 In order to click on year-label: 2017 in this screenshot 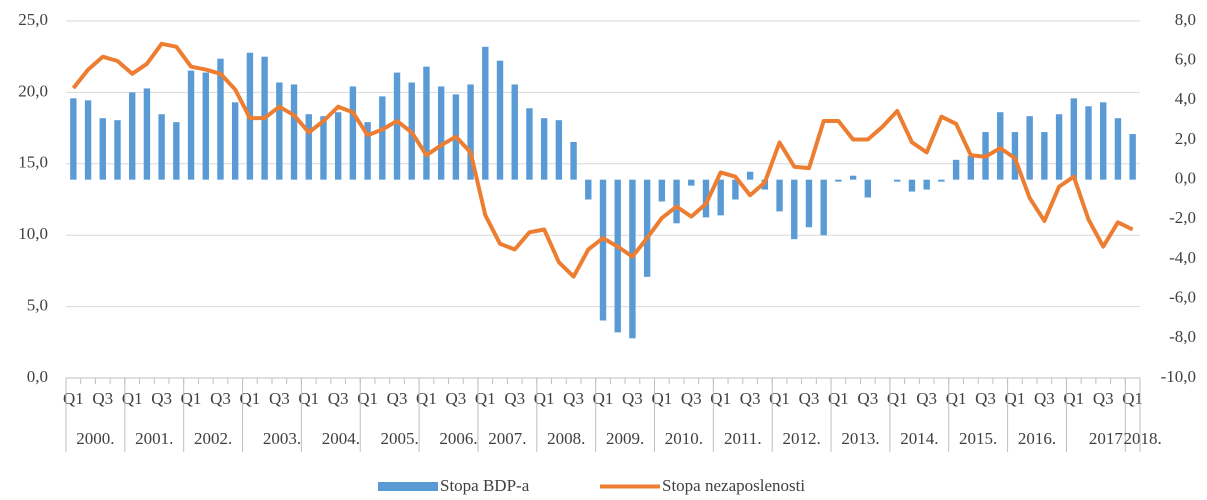, I will do `click(1106, 438)`.